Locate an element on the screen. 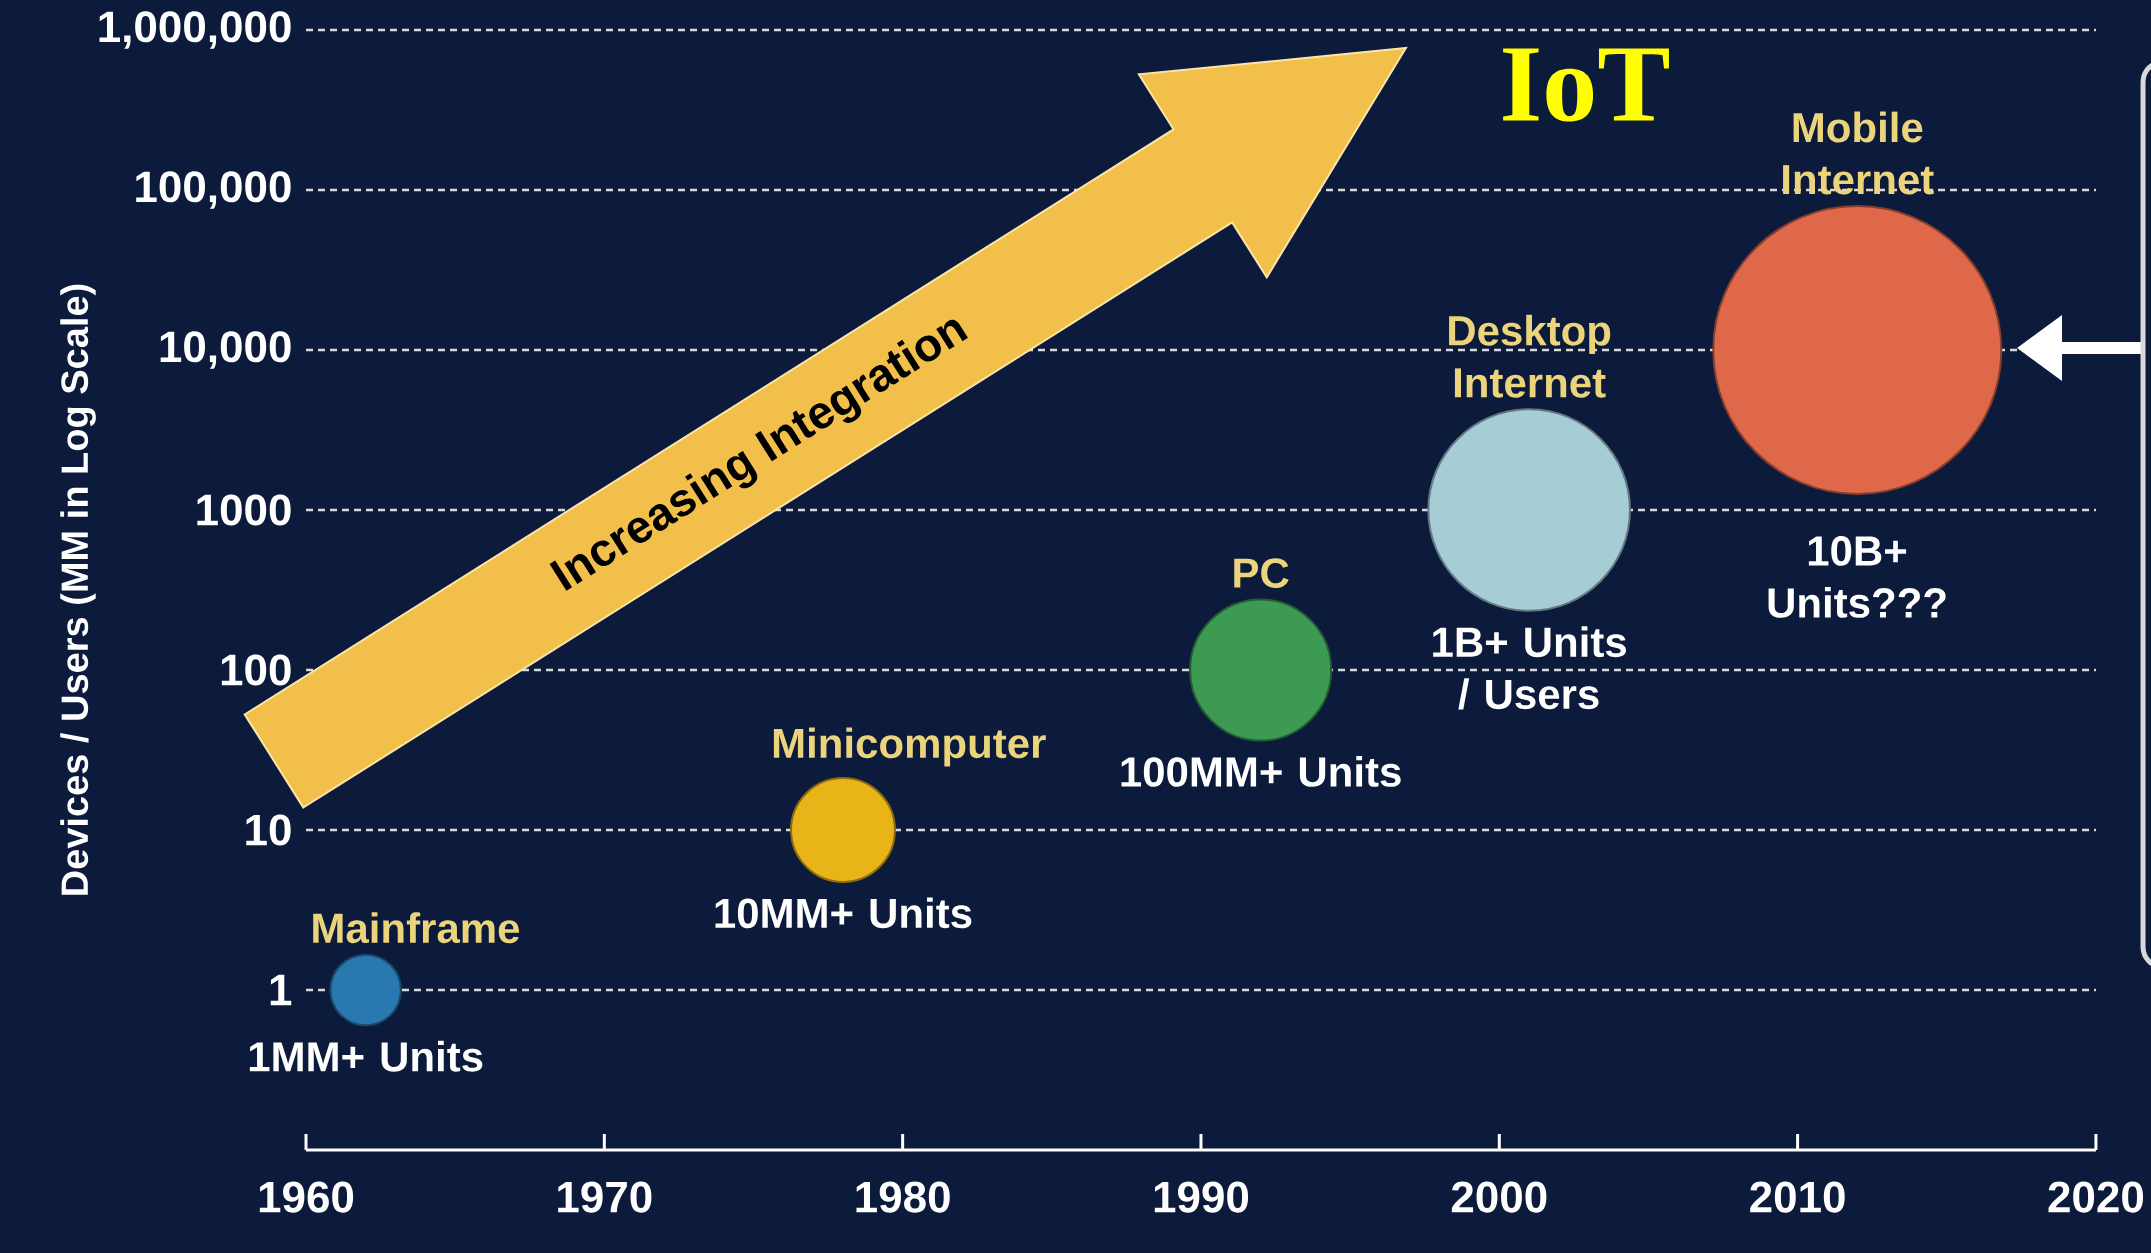 The image size is (2151, 1253). y-tick-label: 1 is located at coordinates (281, 990).